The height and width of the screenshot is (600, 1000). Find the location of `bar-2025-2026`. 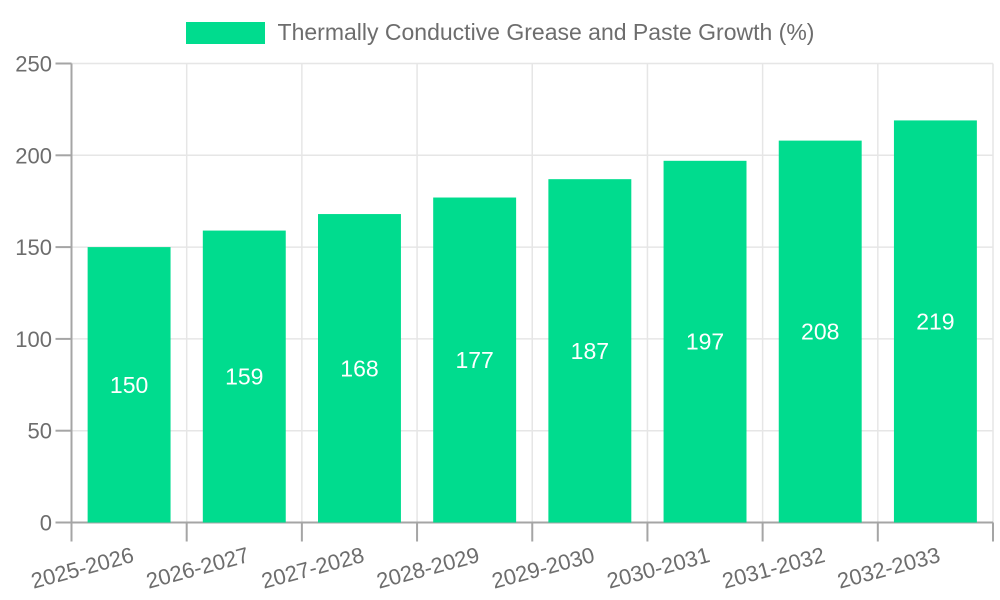

bar-2025-2026 is located at coordinates (129, 385).